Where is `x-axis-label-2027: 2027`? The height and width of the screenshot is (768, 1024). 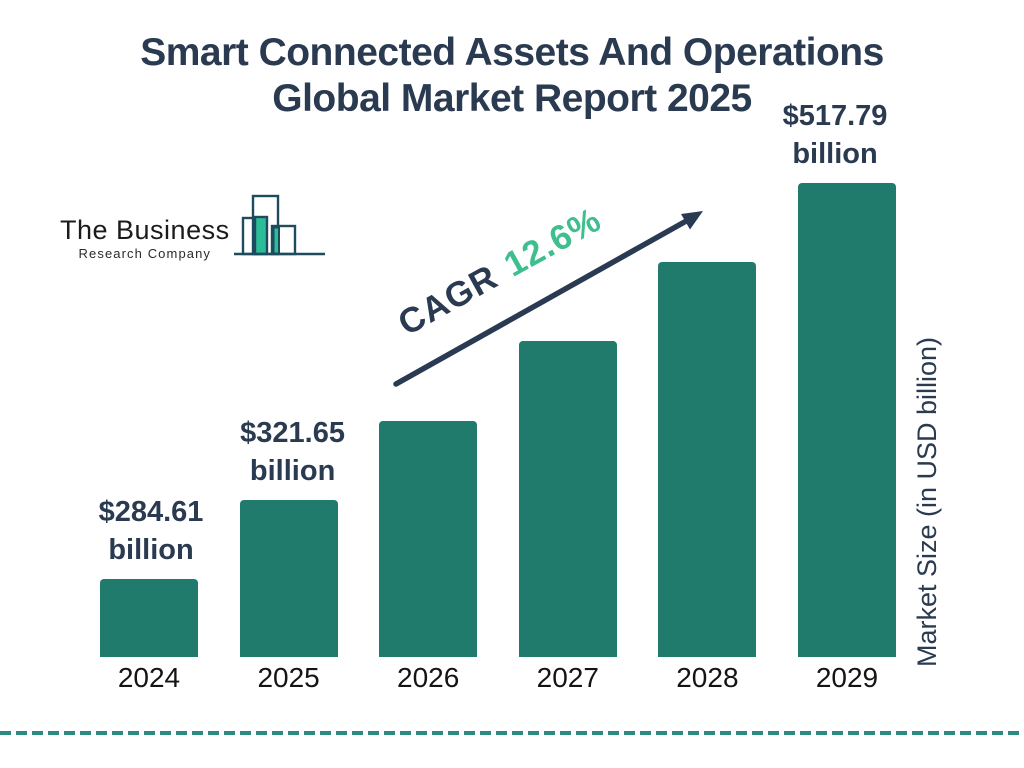 x-axis-label-2027: 2027 is located at coordinates (567, 677).